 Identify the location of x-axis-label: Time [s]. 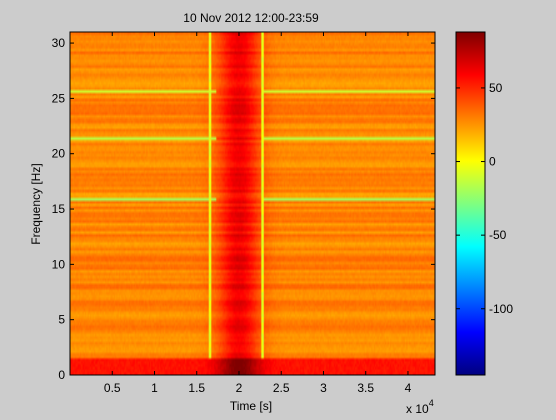
(251, 406).